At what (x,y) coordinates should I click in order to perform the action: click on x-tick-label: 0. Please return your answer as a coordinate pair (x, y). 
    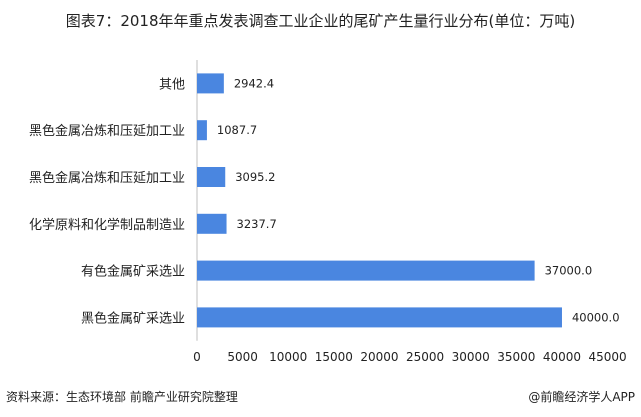
    Looking at the image, I should click on (197, 357).